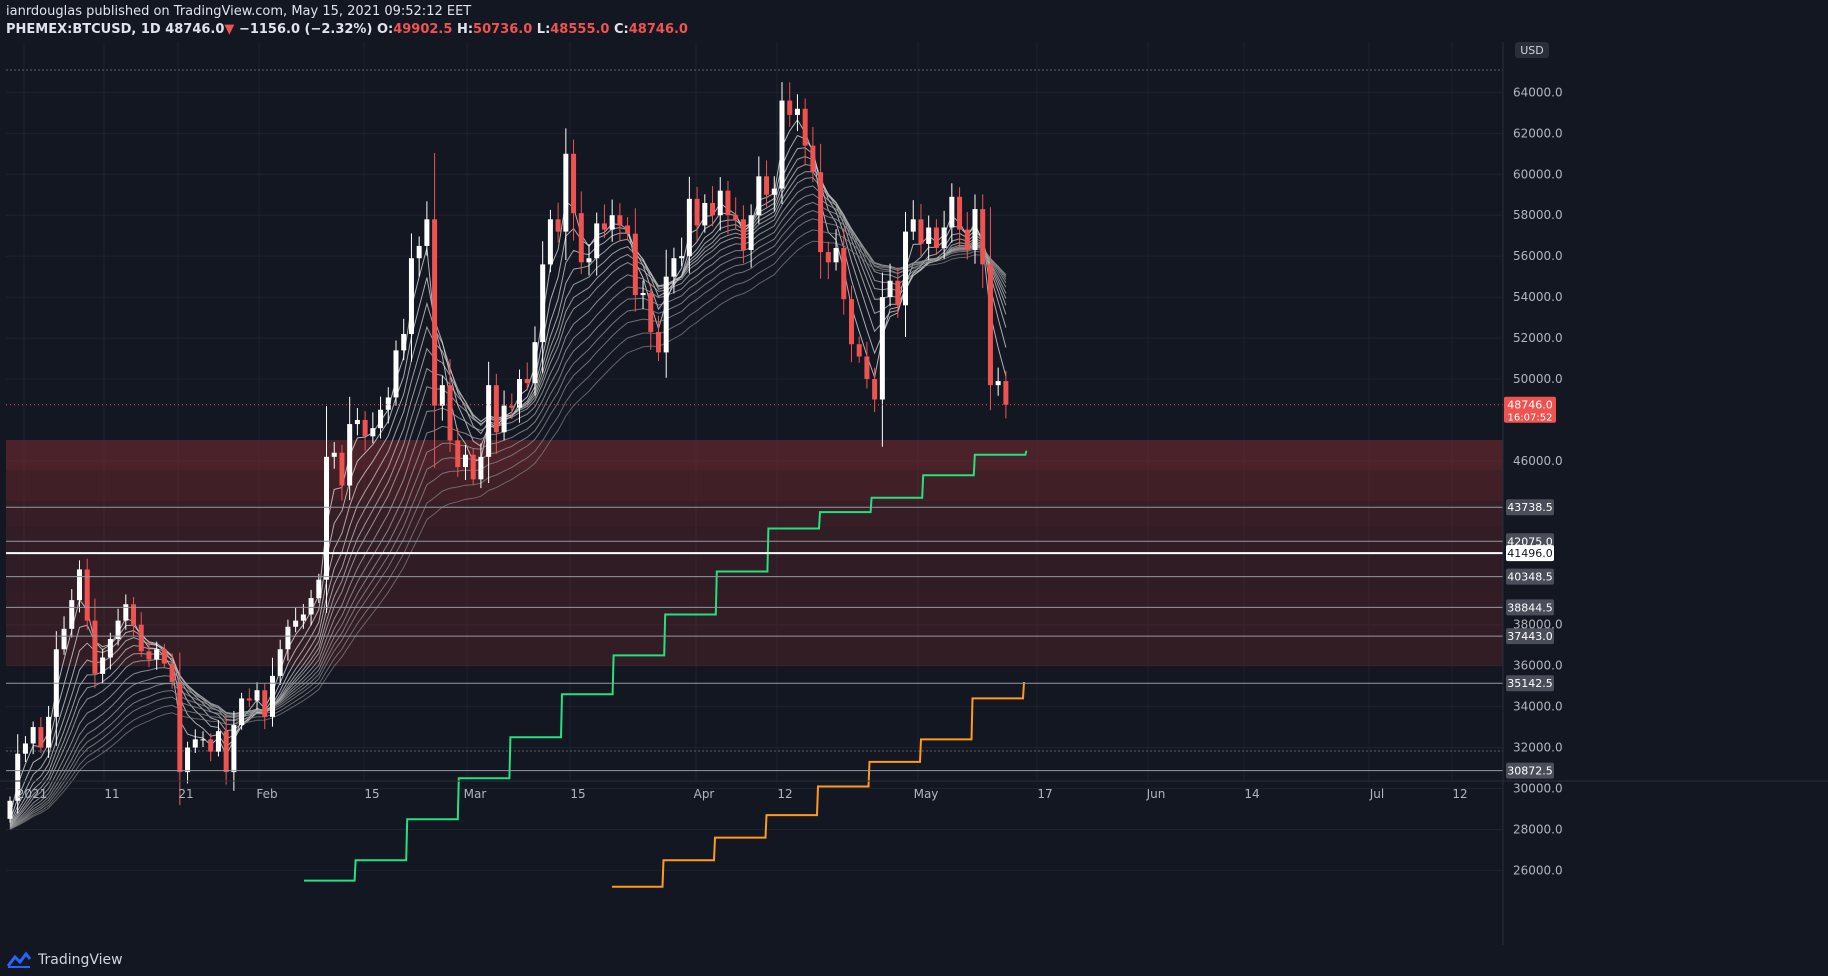 The height and width of the screenshot is (976, 1828). Describe the element at coordinates (1044, 794) in the screenshot. I see `x-tick-label: 17` at that location.